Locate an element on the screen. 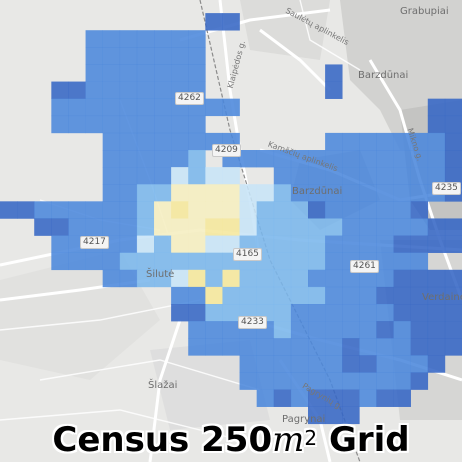 The height and width of the screenshot is (462, 462). title-exponent: 2 is located at coordinates (311, 438).